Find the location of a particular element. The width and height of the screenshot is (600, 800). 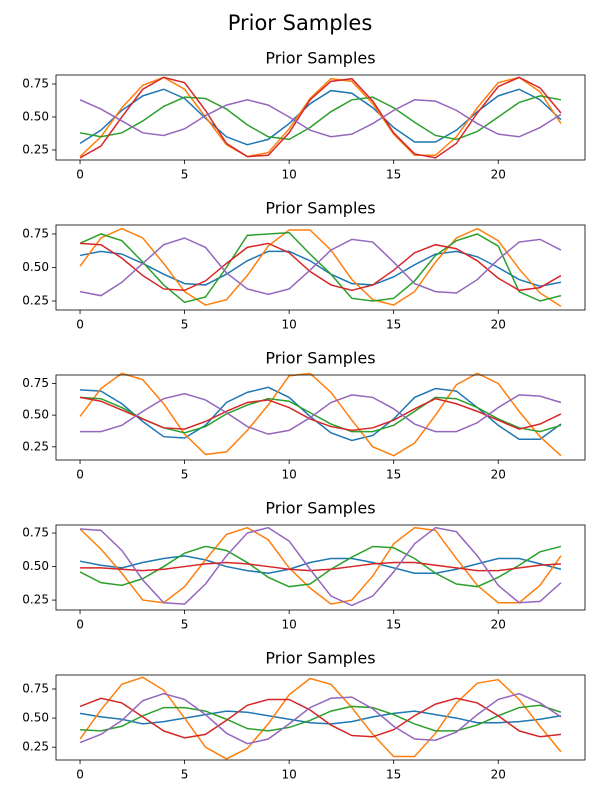

figure-title: Prior Samples is located at coordinates (300, 23).